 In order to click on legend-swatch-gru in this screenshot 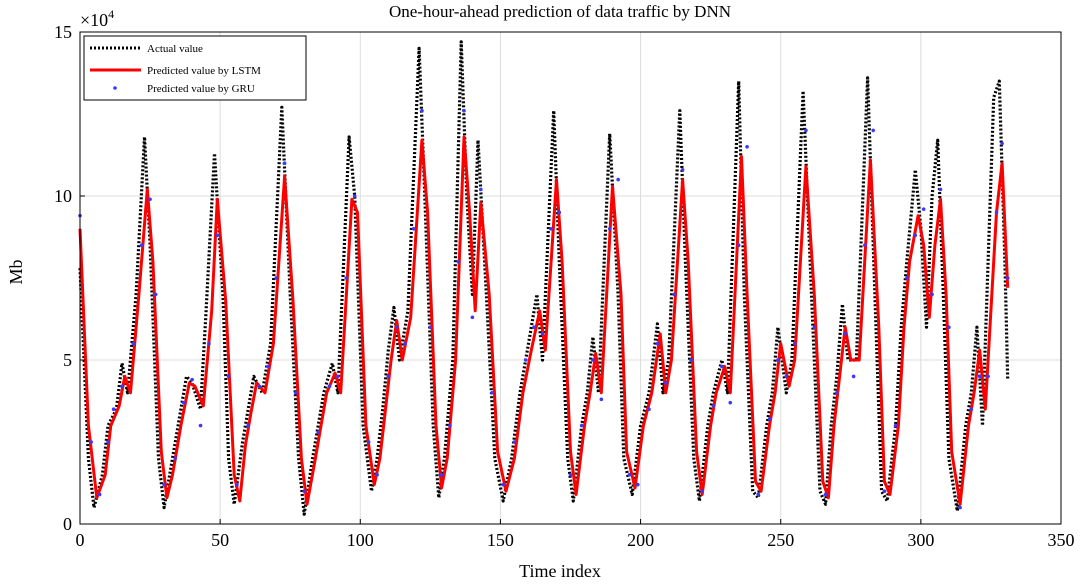, I will do `click(115, 88)`.